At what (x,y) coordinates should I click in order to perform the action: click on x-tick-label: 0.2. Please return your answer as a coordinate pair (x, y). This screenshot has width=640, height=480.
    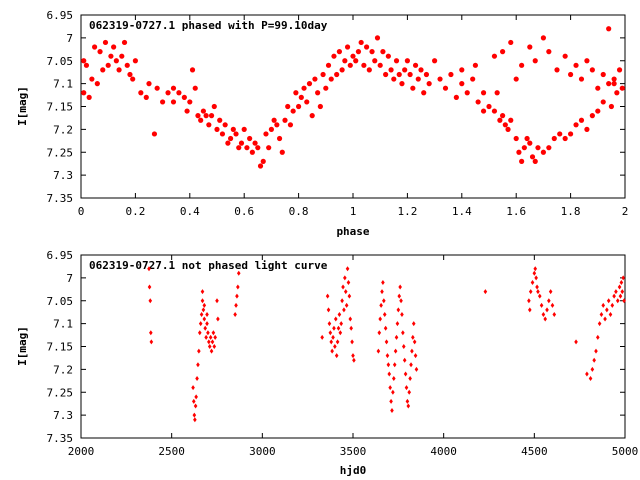
    Looking at the image, I should click on (135, 211).